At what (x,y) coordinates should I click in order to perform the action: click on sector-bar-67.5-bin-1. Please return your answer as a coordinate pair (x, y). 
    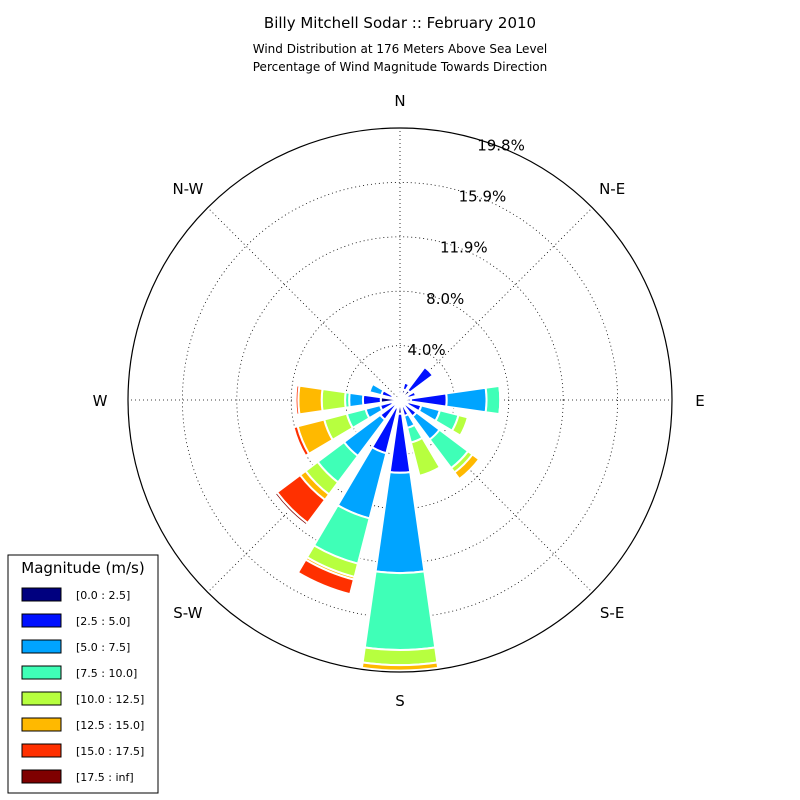
    Looking at the image, I should click on (411, 395).